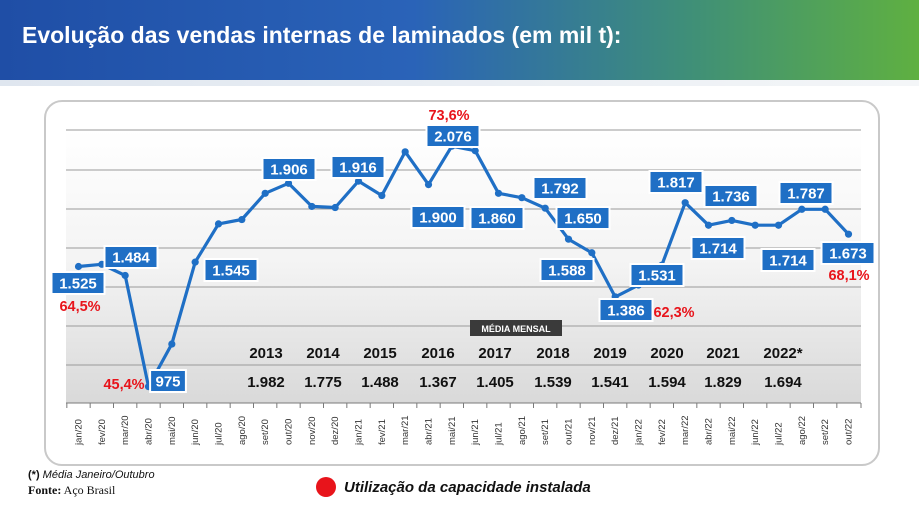 This screenshot has width=919, height=511. I want to click on value-label: 1.531, so click(657, 276).